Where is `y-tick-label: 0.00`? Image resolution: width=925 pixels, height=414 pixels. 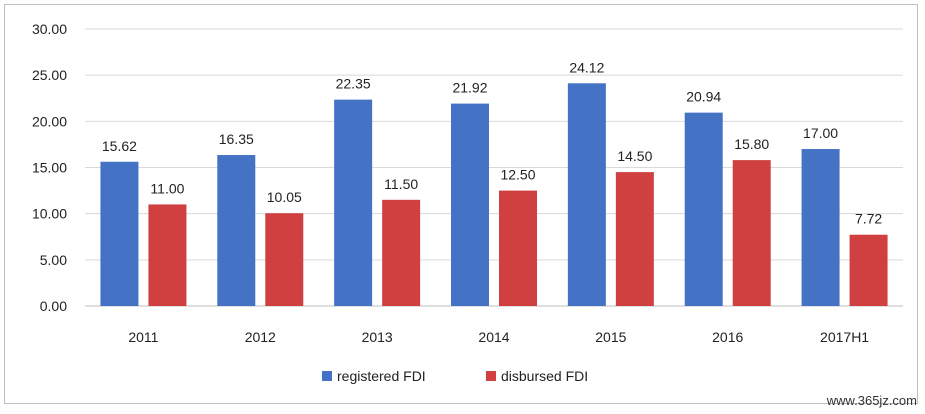 y-tick-label: 0.00 is located at coordinates (53, 306).